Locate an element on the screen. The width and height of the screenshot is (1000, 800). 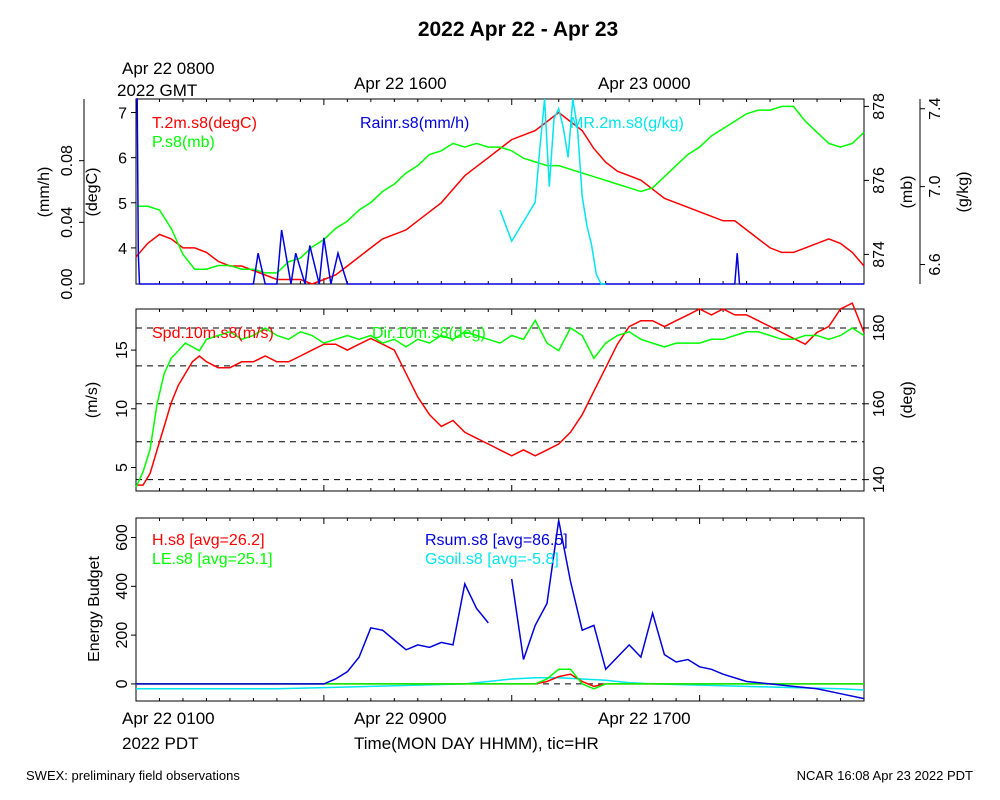
legend-sensible-heat: H.s8 [avg=26.2] is located at coordinates (208, 540).